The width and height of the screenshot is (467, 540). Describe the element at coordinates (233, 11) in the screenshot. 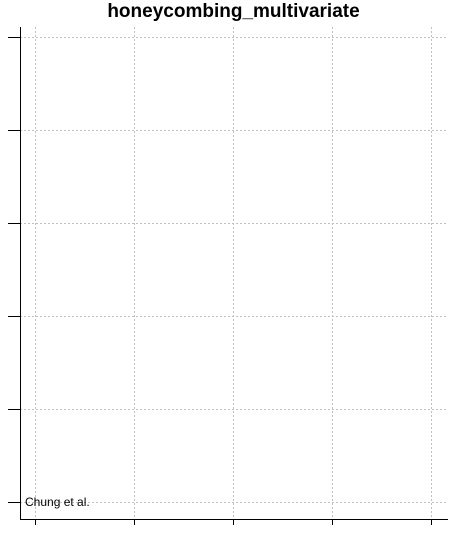

I see `chart-title: honeycombing_multivariate` at that location.